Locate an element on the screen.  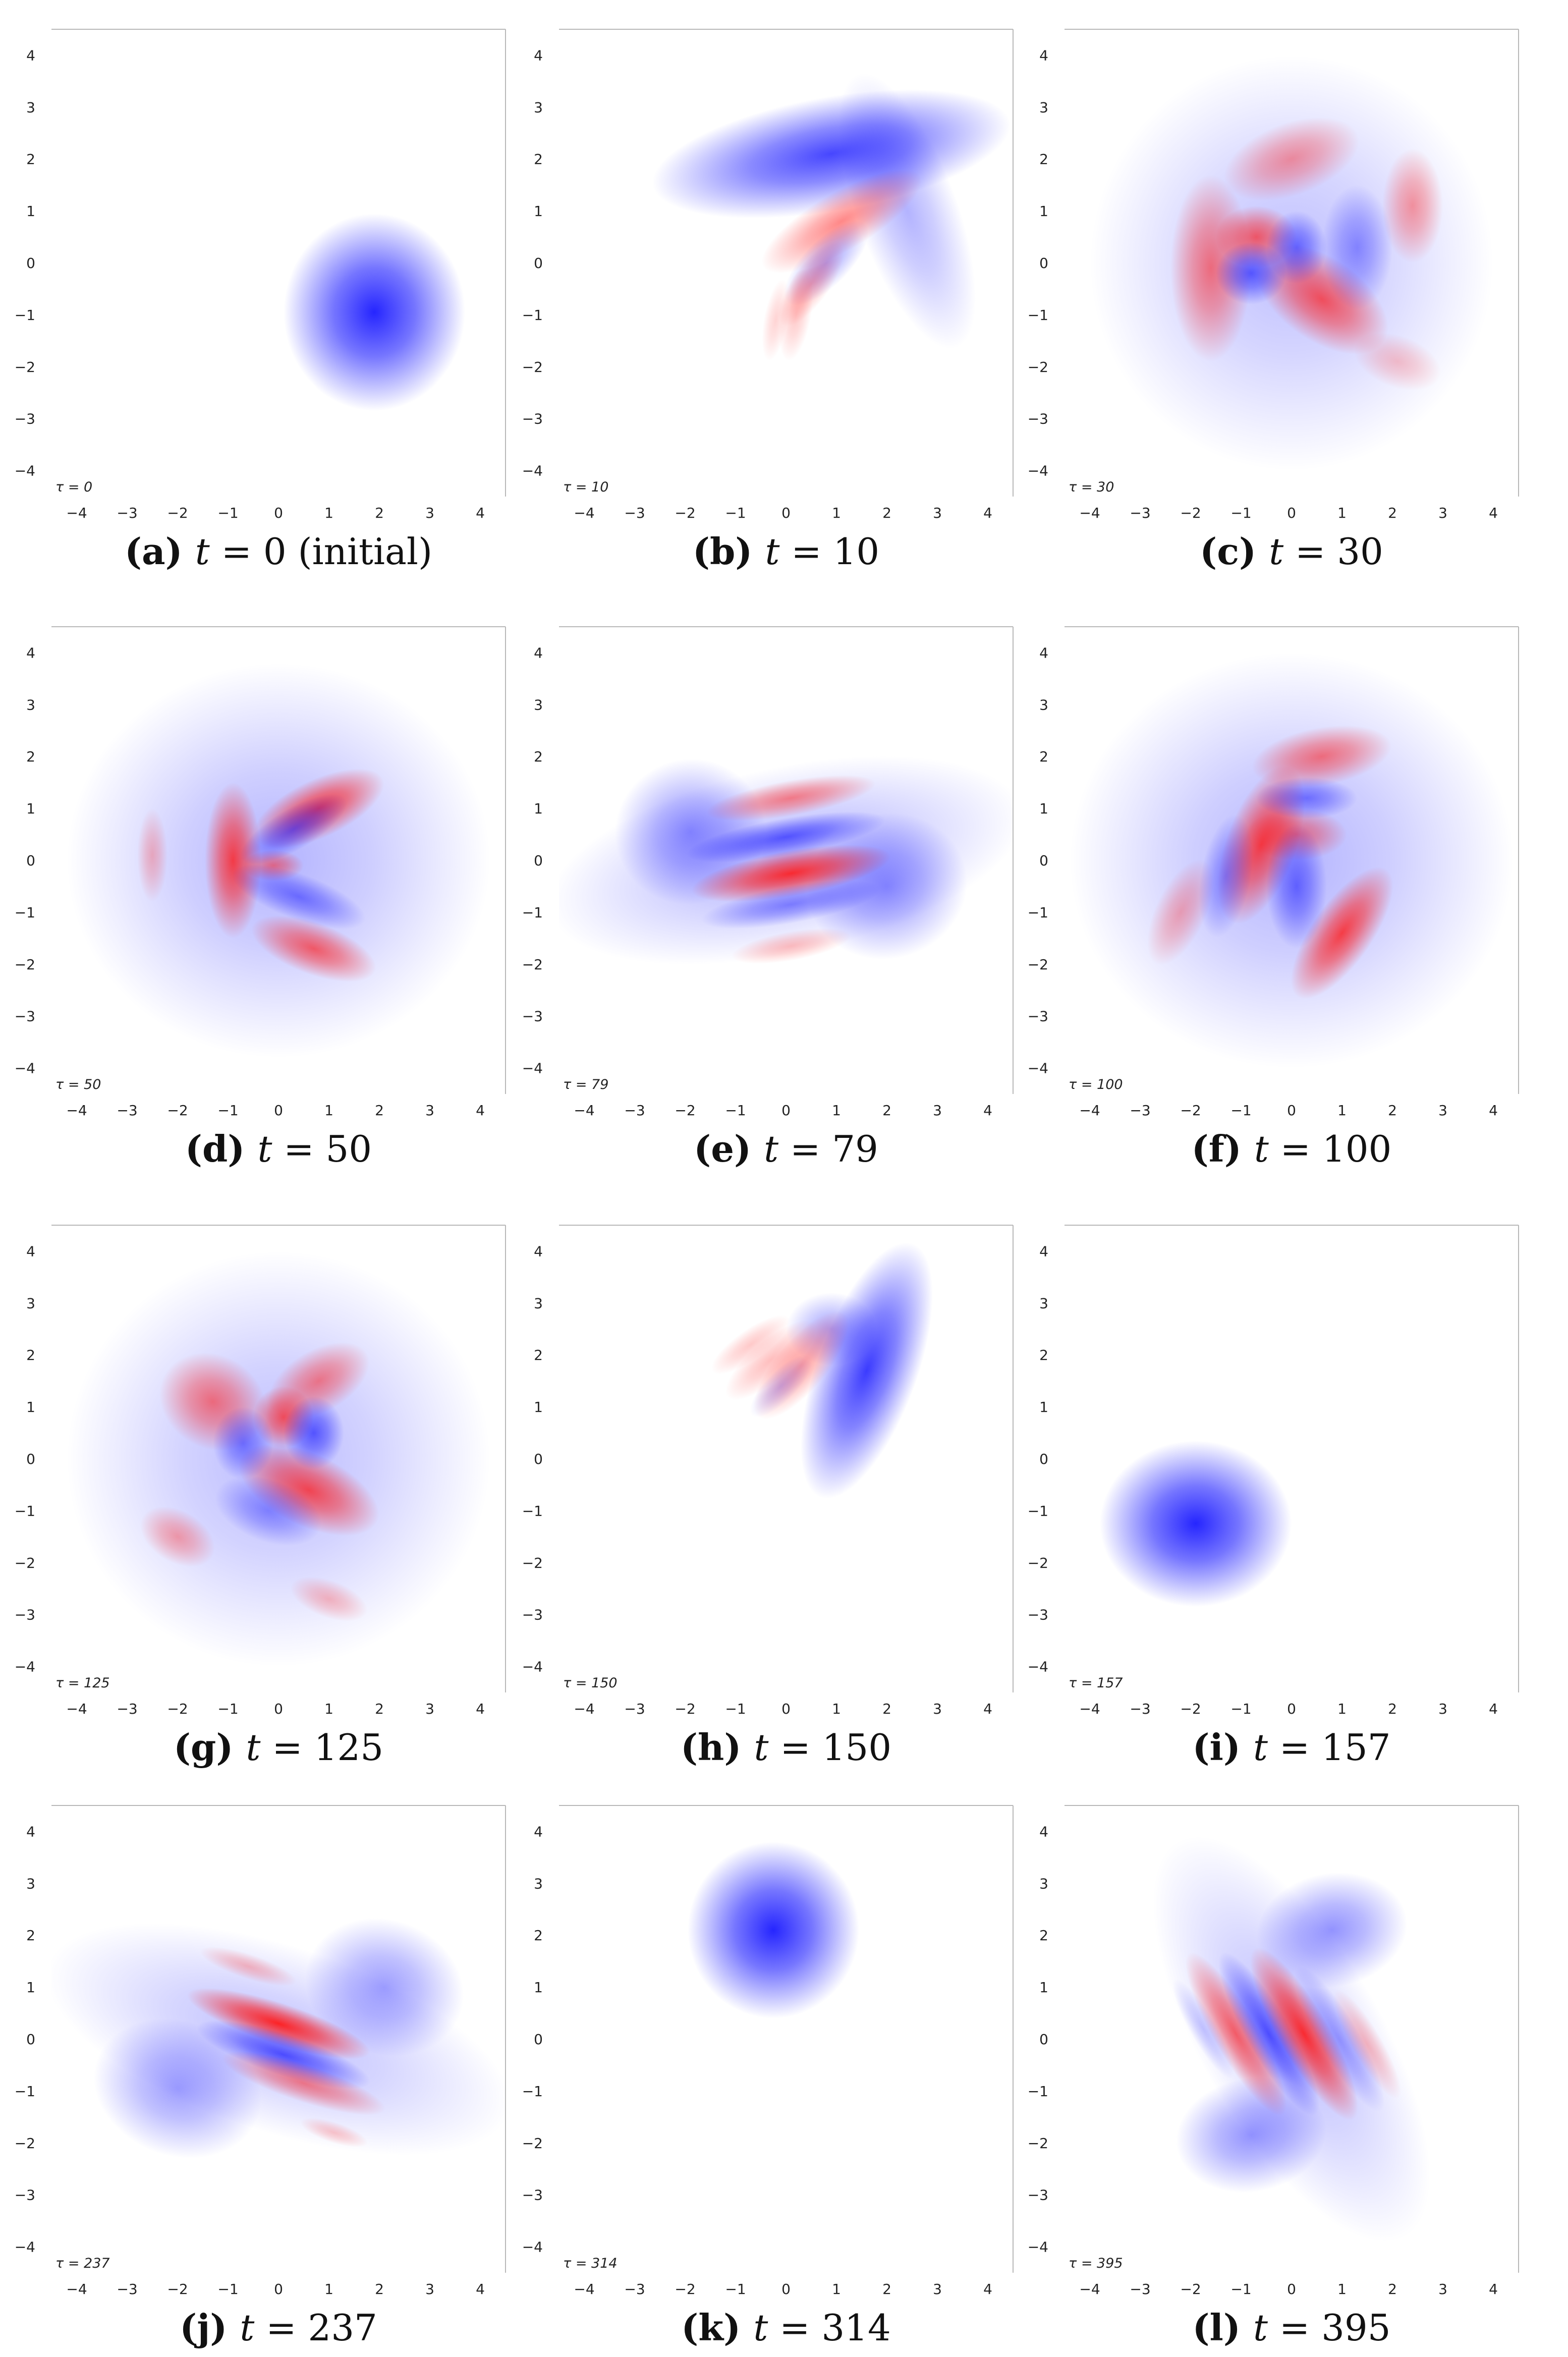
panel-caption: (j) t = 237 is located at coordinates (278, 2327).